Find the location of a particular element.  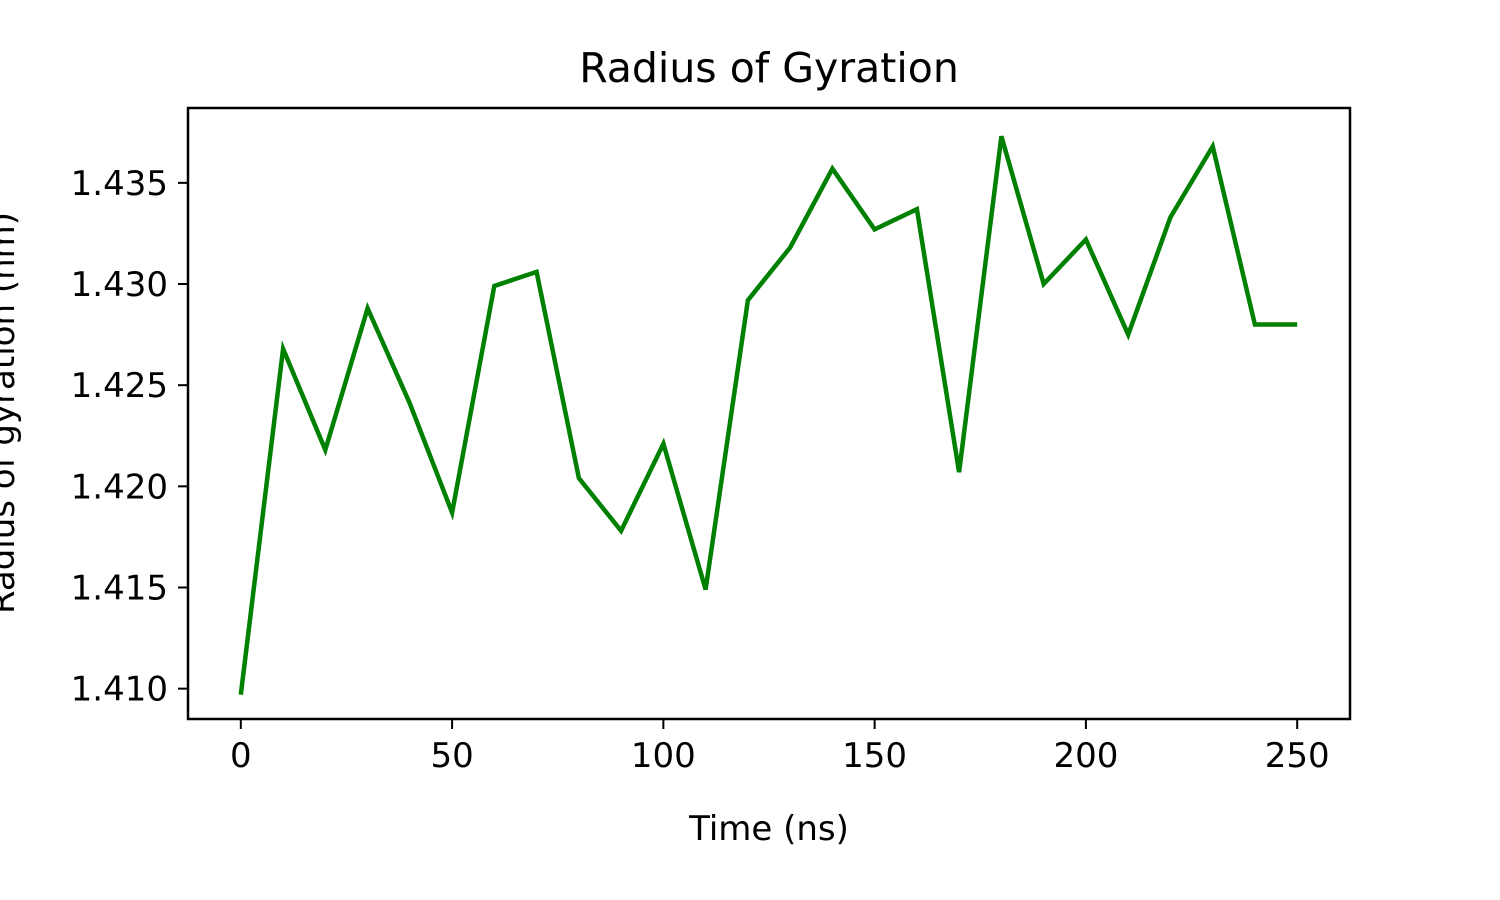

x-tick-label: 50 is located at coordinates (451, 756).